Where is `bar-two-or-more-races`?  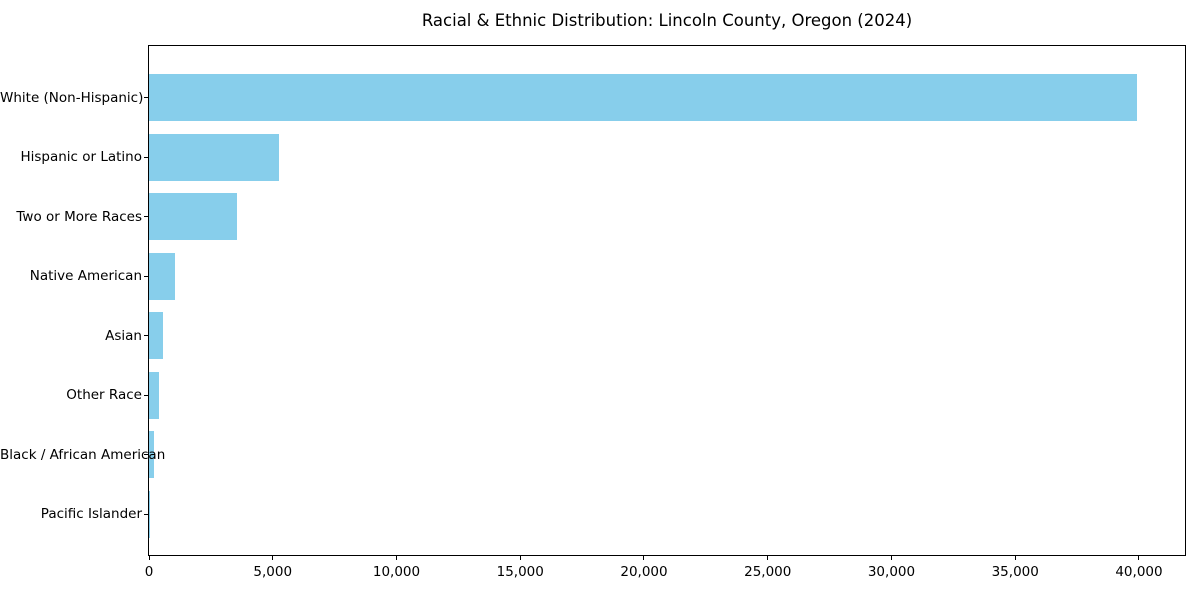 bar-two-or-more-races is located at coordinates (193, 216).